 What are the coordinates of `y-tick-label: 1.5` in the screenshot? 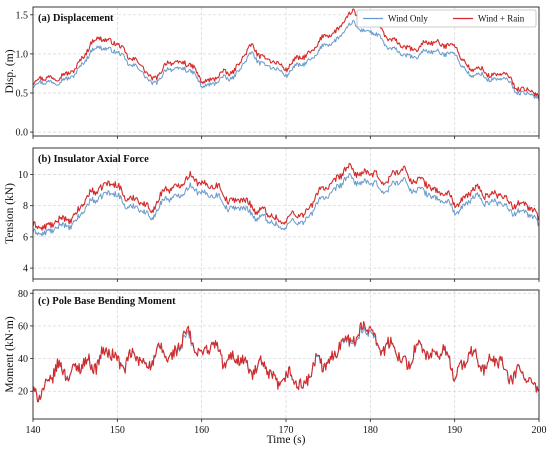 It's located at (22, 15).